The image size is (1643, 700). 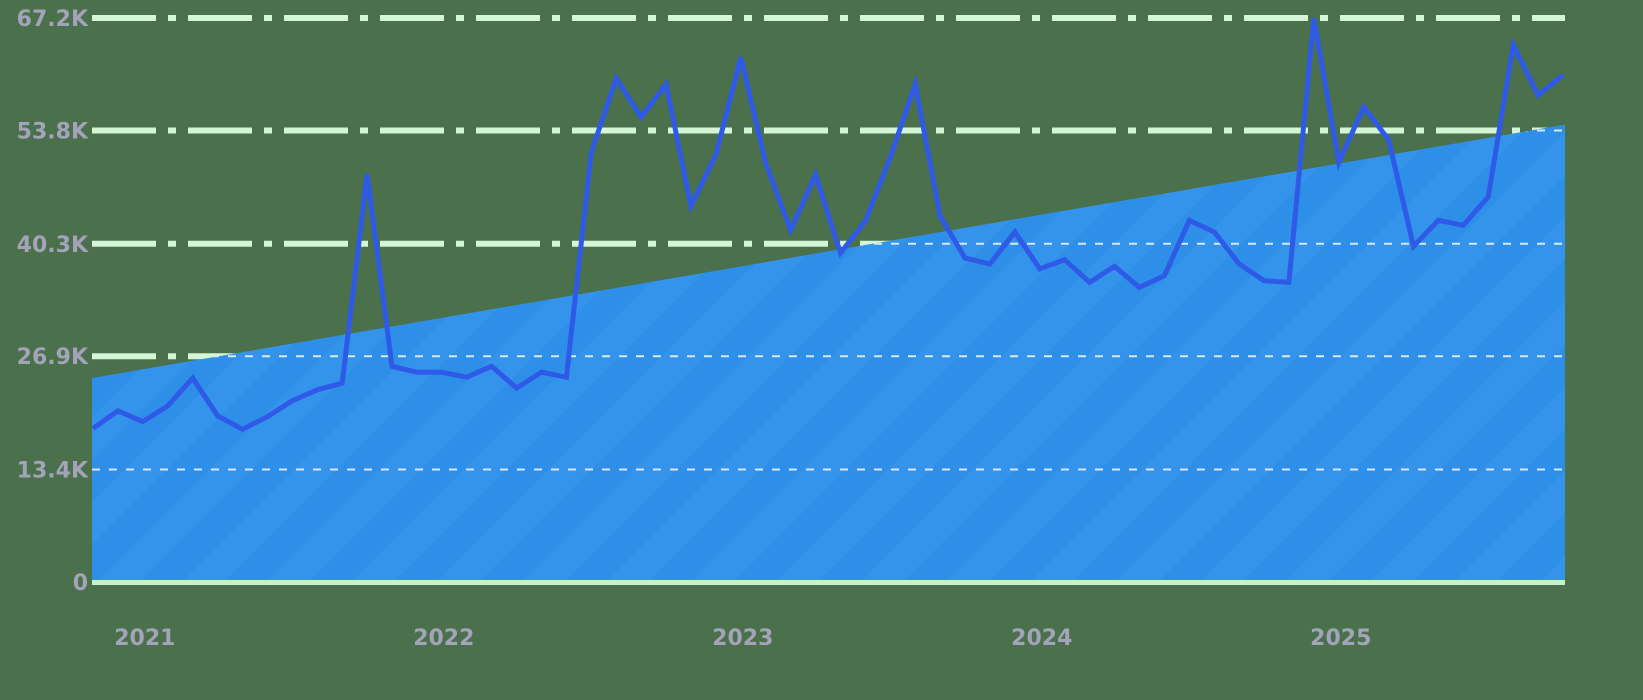 What do you see at coordinates (53, 245) in the screenshot?
I see `y-tick-label: 40.3K` at bounding box center [53, 245].